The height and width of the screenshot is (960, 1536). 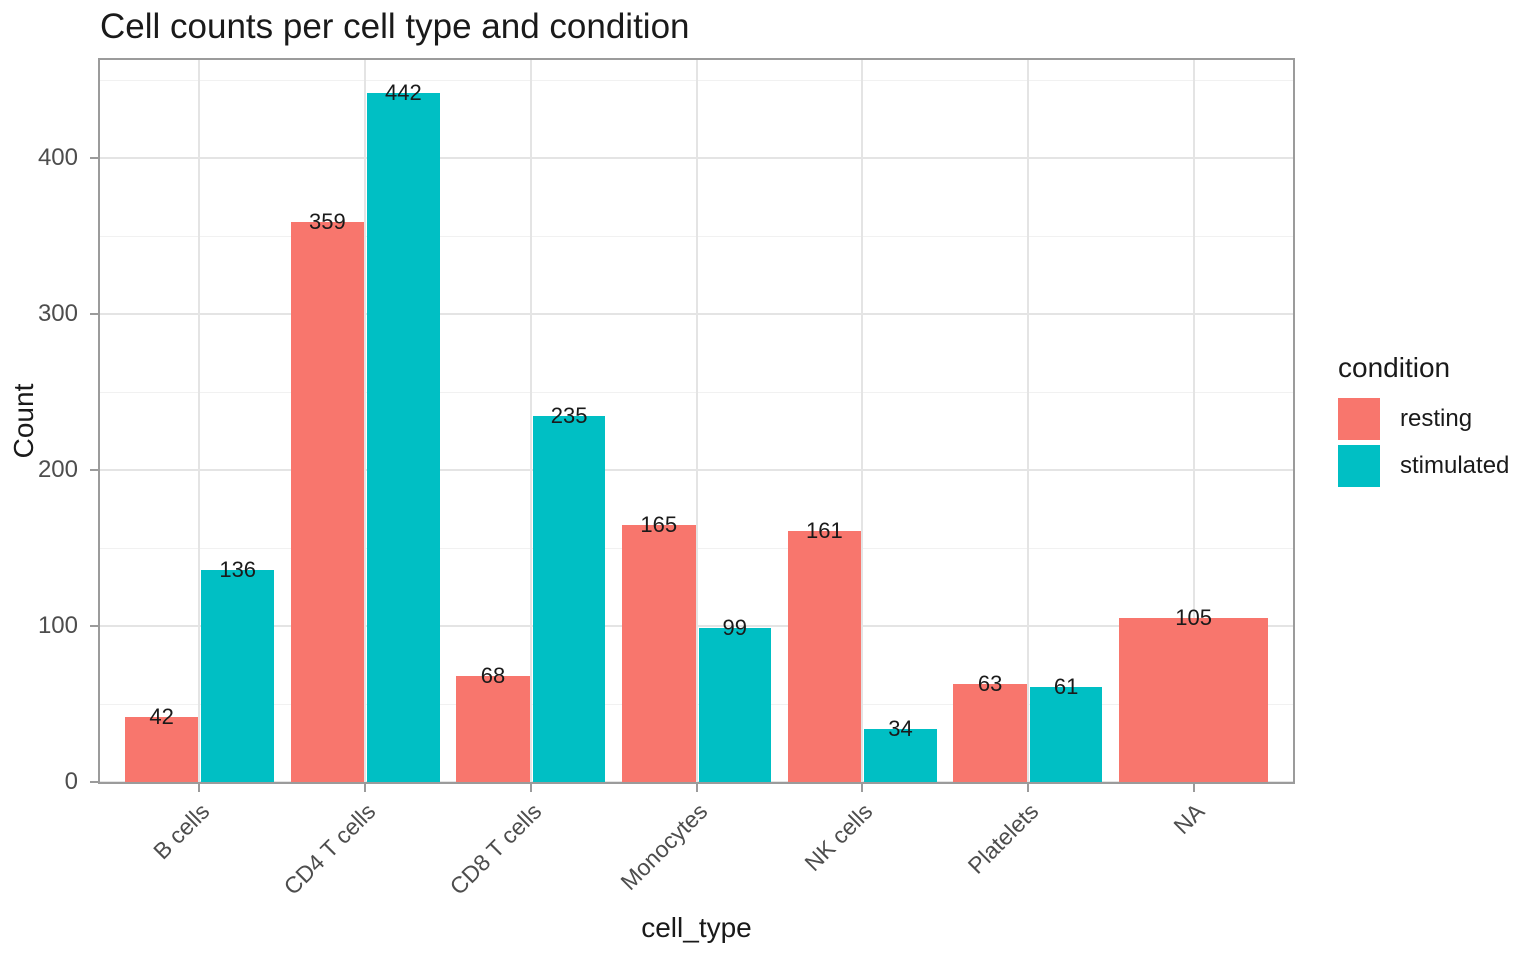 What do you see at coordinates (1066, 734) in the screenshot?
I see `bar-stimulated-platelets` at bounding box center [1066, 734].